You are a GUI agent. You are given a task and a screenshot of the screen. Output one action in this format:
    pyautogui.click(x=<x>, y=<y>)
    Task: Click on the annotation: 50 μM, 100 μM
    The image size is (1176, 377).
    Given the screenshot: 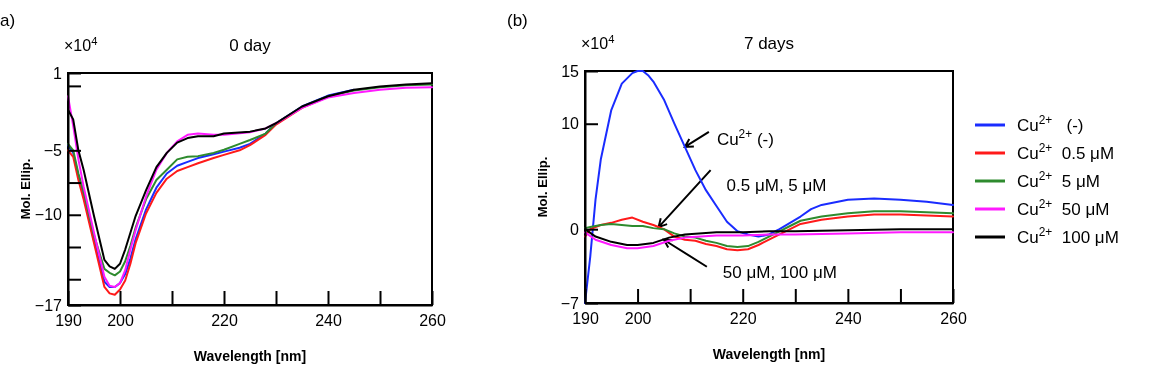 What is the action you would take?
    pyautogui.click(x=779, y=272)
    